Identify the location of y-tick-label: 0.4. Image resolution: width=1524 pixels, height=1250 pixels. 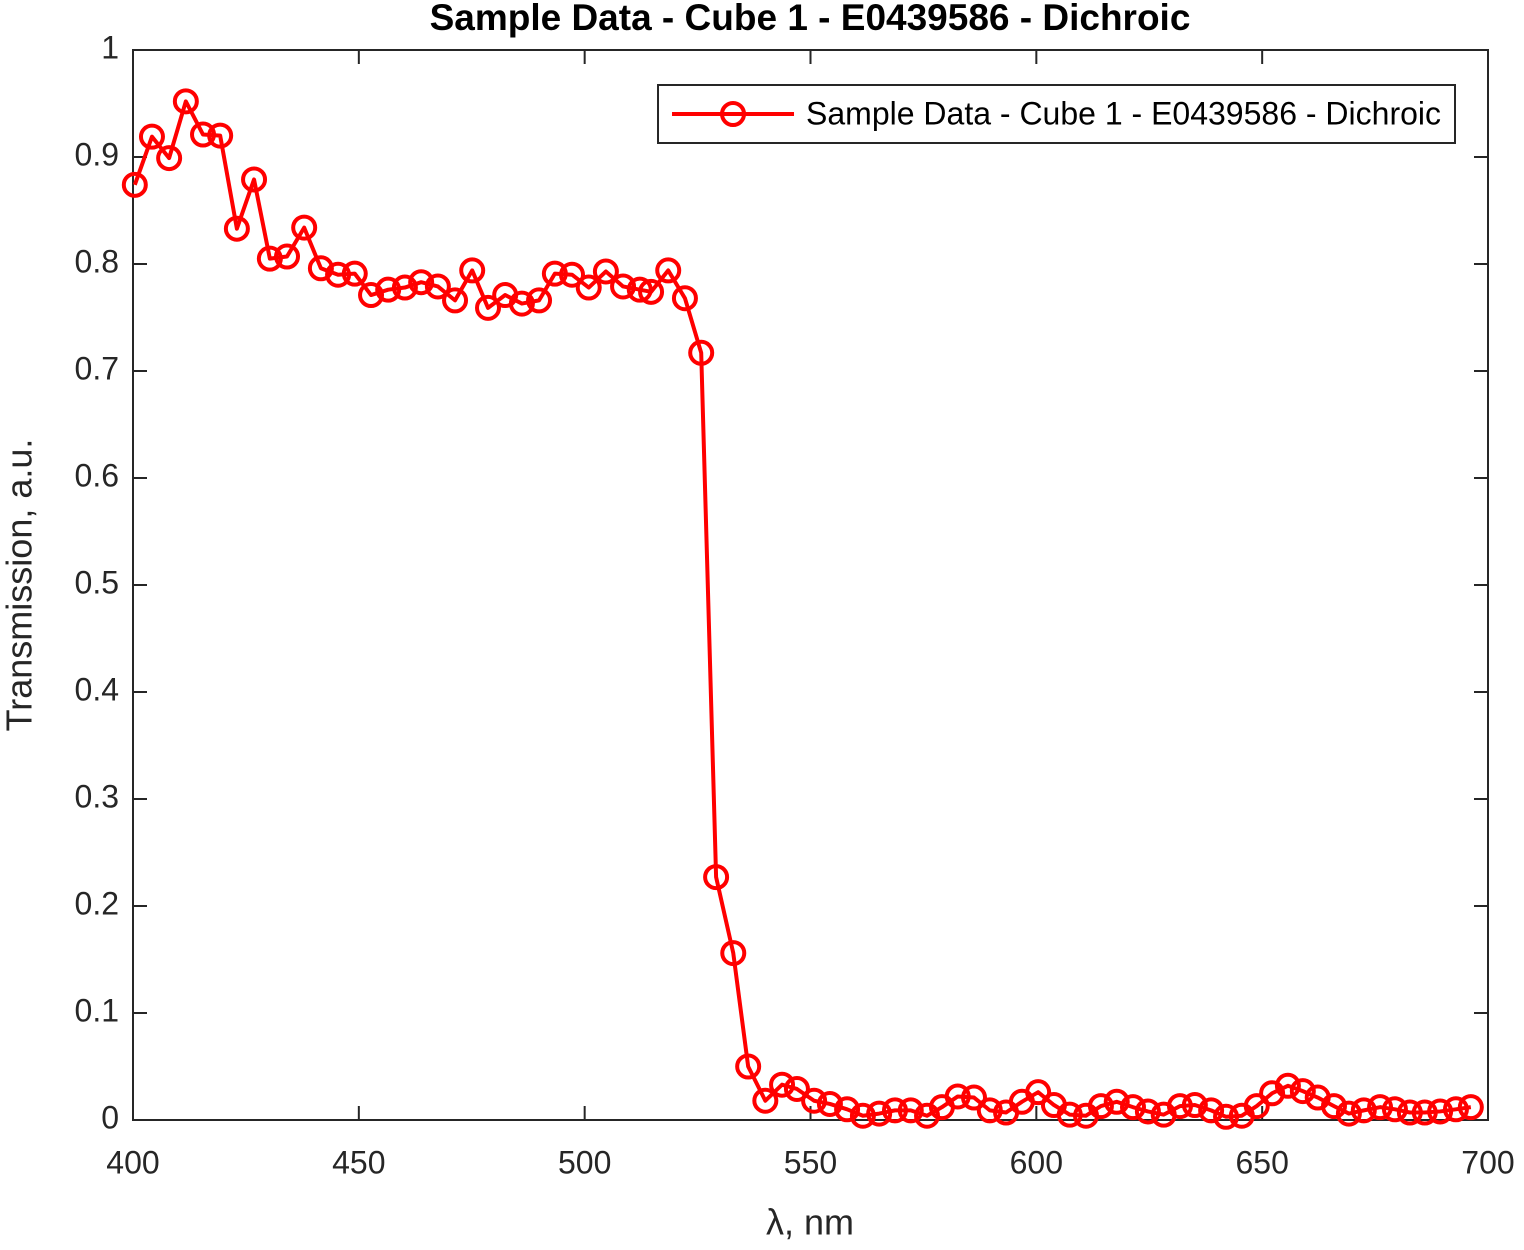
(97, 689).